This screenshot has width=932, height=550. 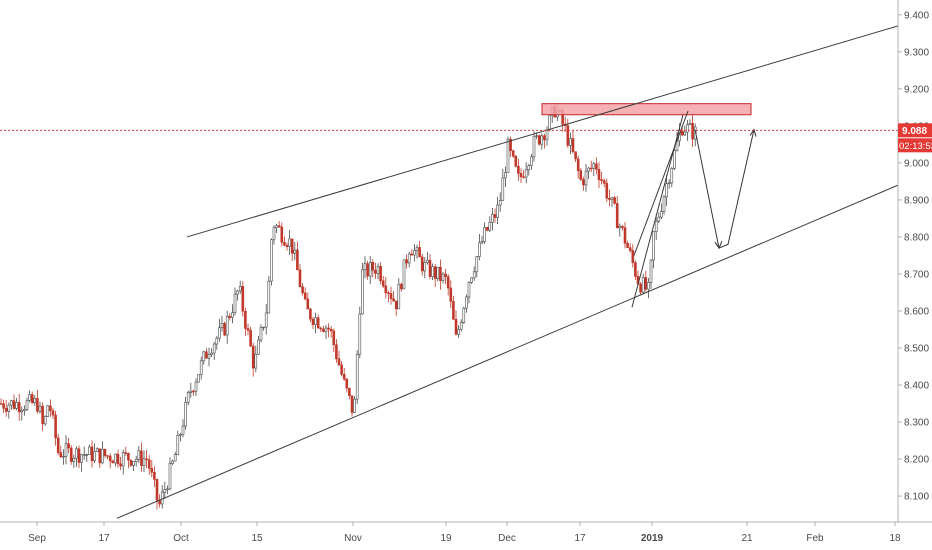 What do you see at coordinates (916, 386) in the screenshot?
I see `price-tick-label: 8.400` at bounding box center [916, 386].